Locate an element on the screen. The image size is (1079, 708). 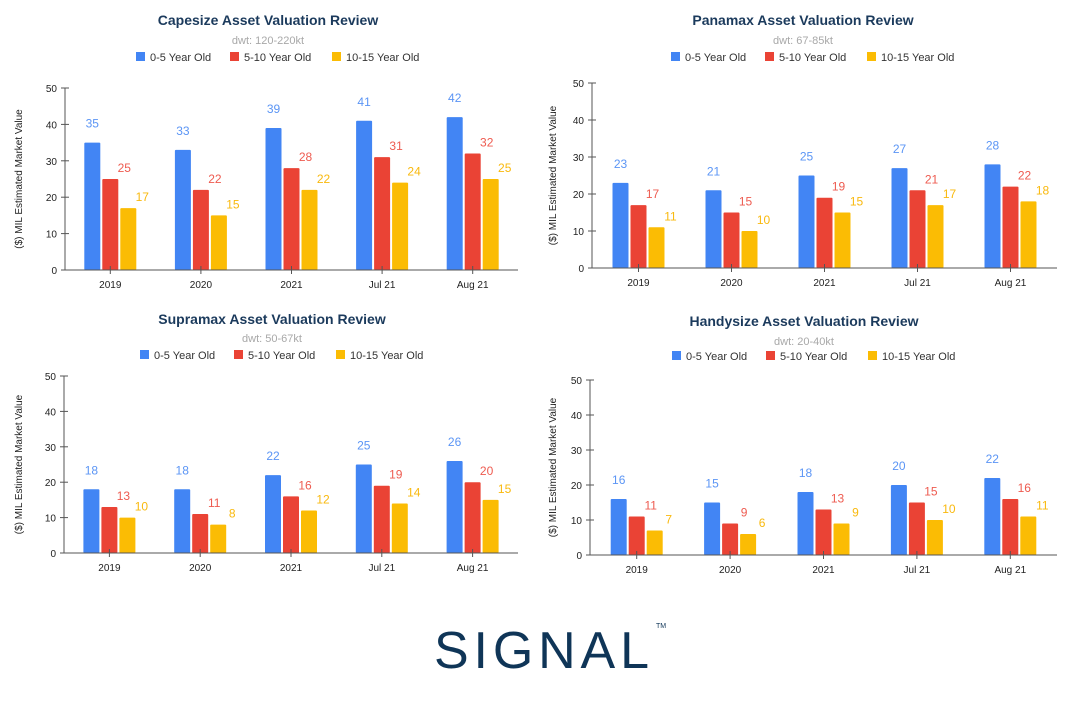
y-tick-label: 0 is located at coordinates (53, 554).